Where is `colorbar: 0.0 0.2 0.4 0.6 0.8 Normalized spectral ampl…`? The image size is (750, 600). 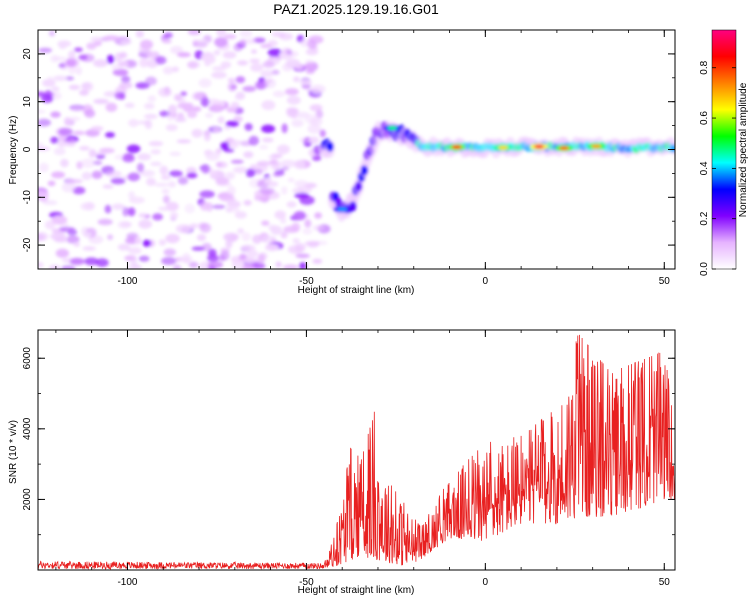
colorbar: 0.0 0.2 0.4 0.6 0.8 Normalized spectral ampl… is located at coordinates (724, 152).